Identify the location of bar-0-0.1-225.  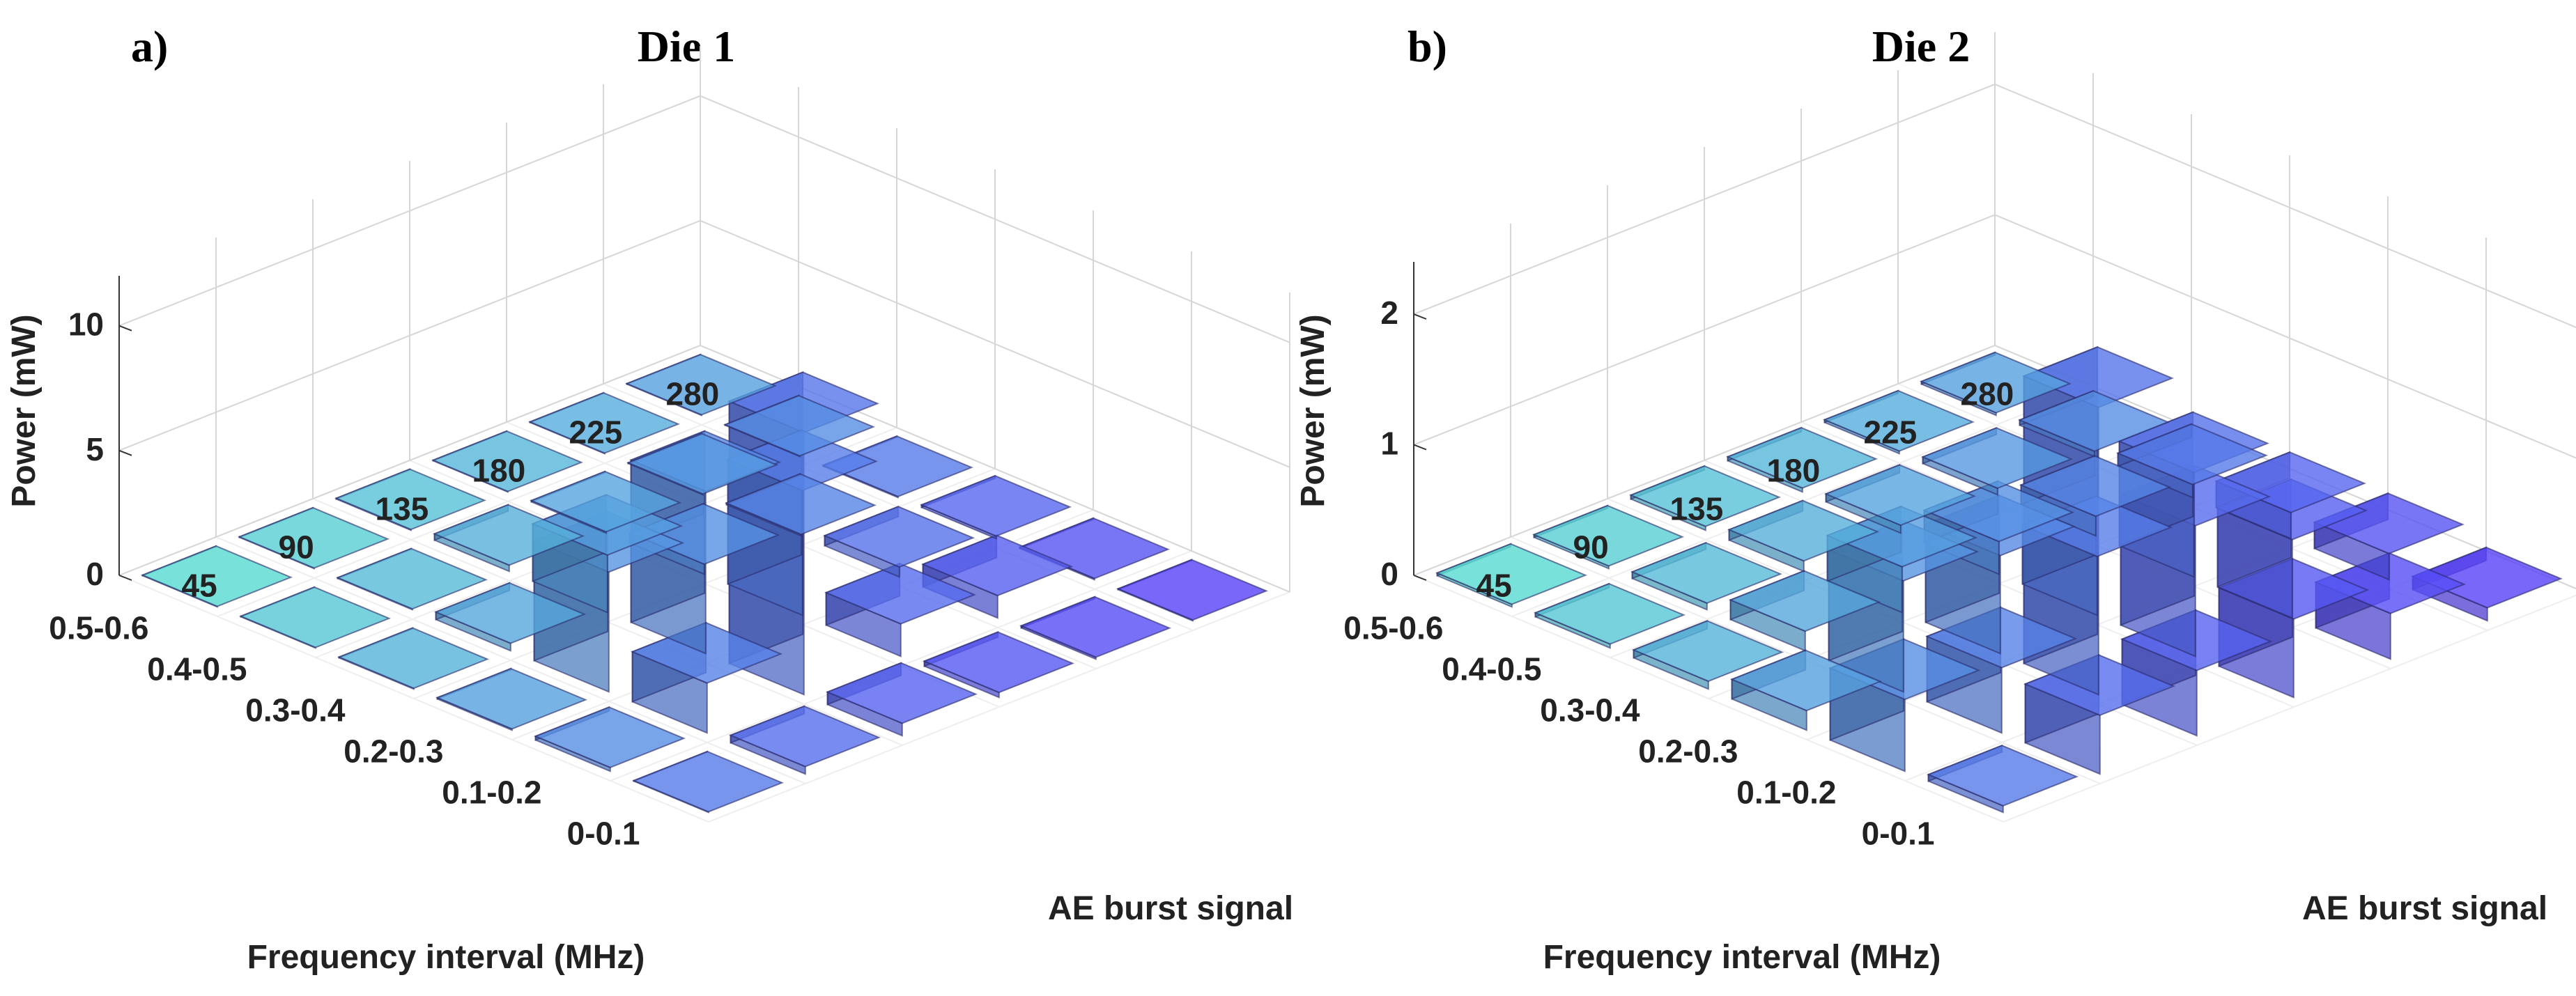
(1095, 628).